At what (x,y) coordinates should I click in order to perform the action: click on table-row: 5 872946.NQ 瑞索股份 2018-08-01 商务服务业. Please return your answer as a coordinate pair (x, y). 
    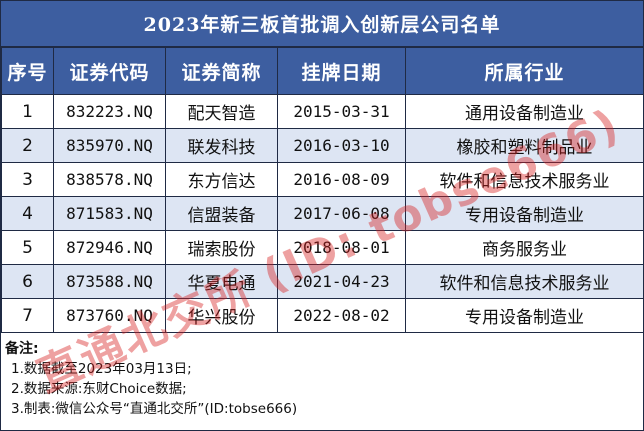
    Looking at the image, I should click on (322, 247).